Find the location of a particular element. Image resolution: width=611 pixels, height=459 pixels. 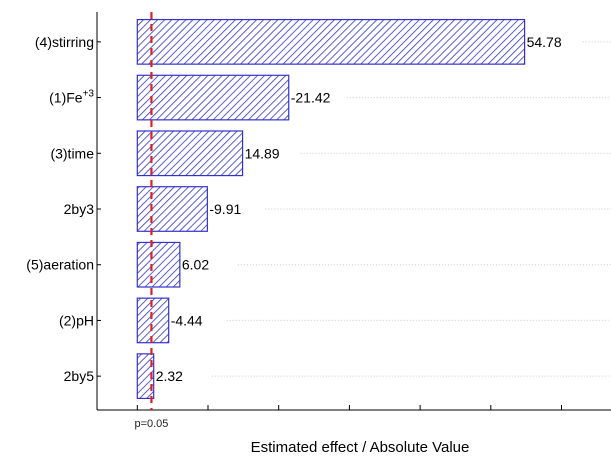

value-label: 6.02 is located at coordinates (195, 265).